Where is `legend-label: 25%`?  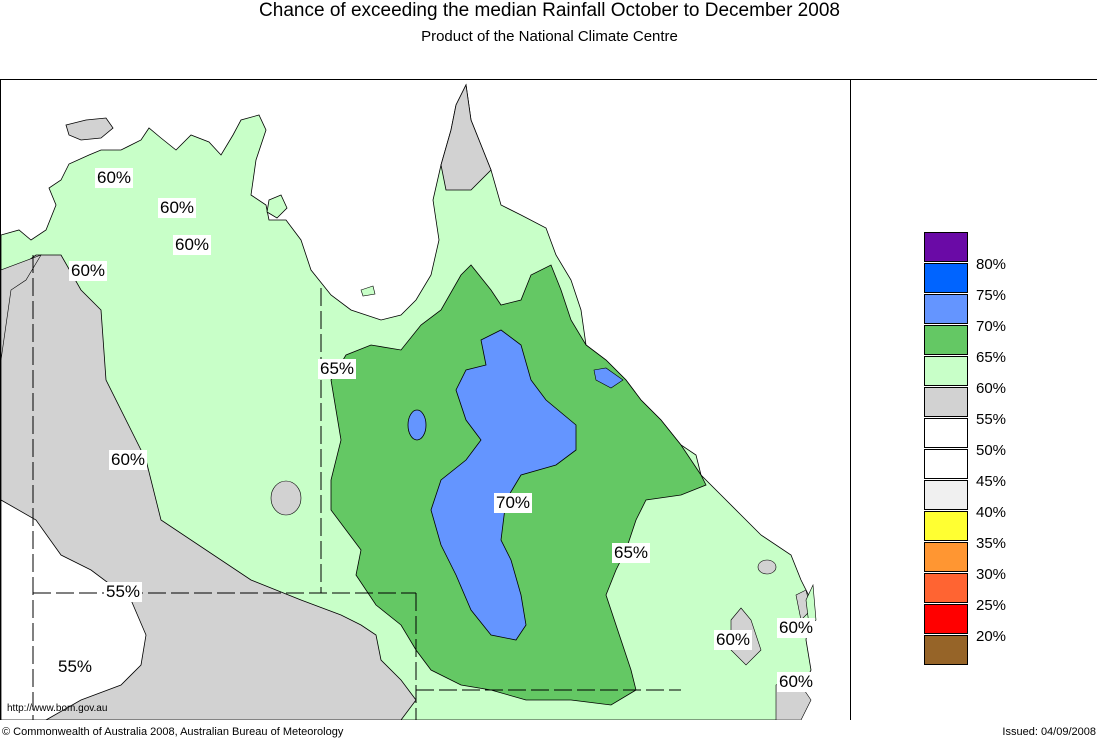 legend-label: 25% is located at coordinates (991, 605).